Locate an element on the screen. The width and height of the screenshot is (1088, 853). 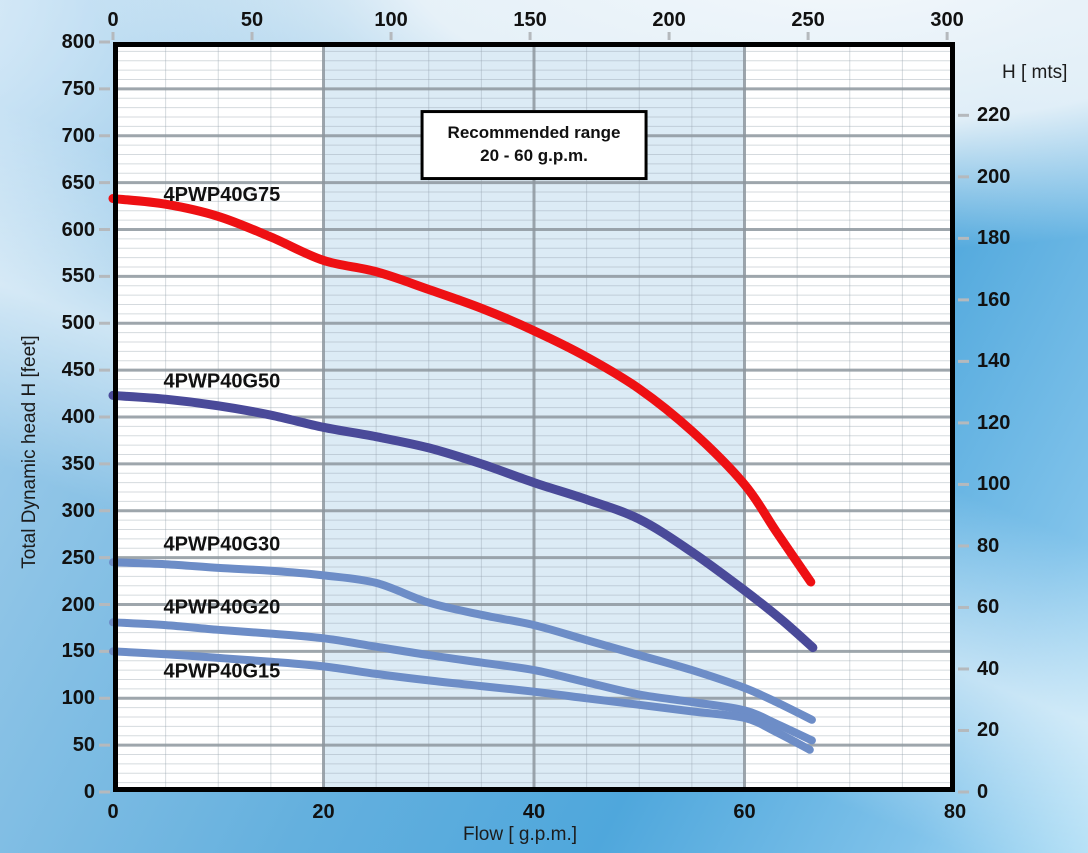
right-tick-100: 100 is located at coordinates (994, 484).